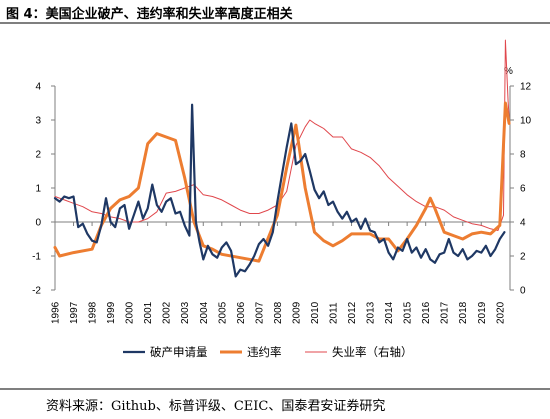  What do you see at coordinates (526, 87) in the screenshot?
I see `y-right-tick-label: 12` at bounding box center [526, 87].